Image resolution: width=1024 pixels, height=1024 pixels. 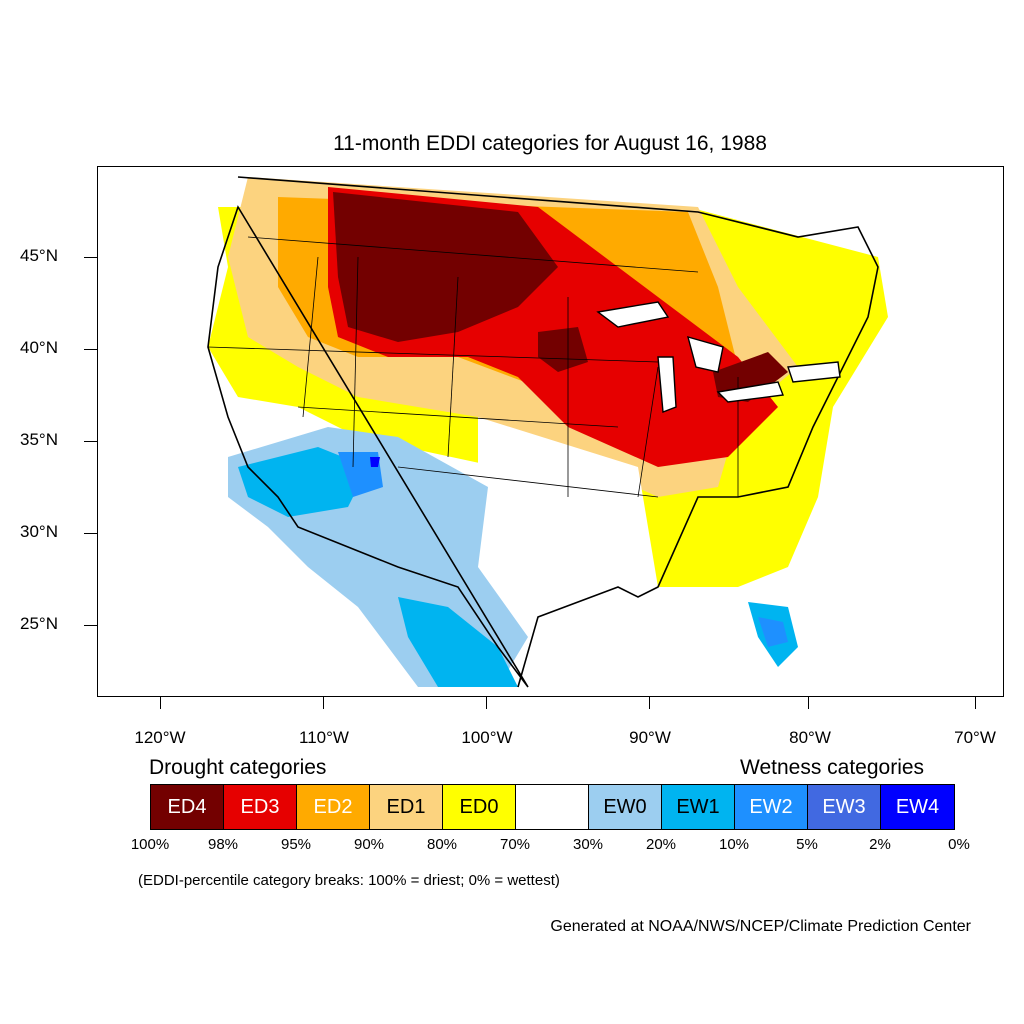 I want to click on ed4-region-midwest, so click(x=563, y=349).